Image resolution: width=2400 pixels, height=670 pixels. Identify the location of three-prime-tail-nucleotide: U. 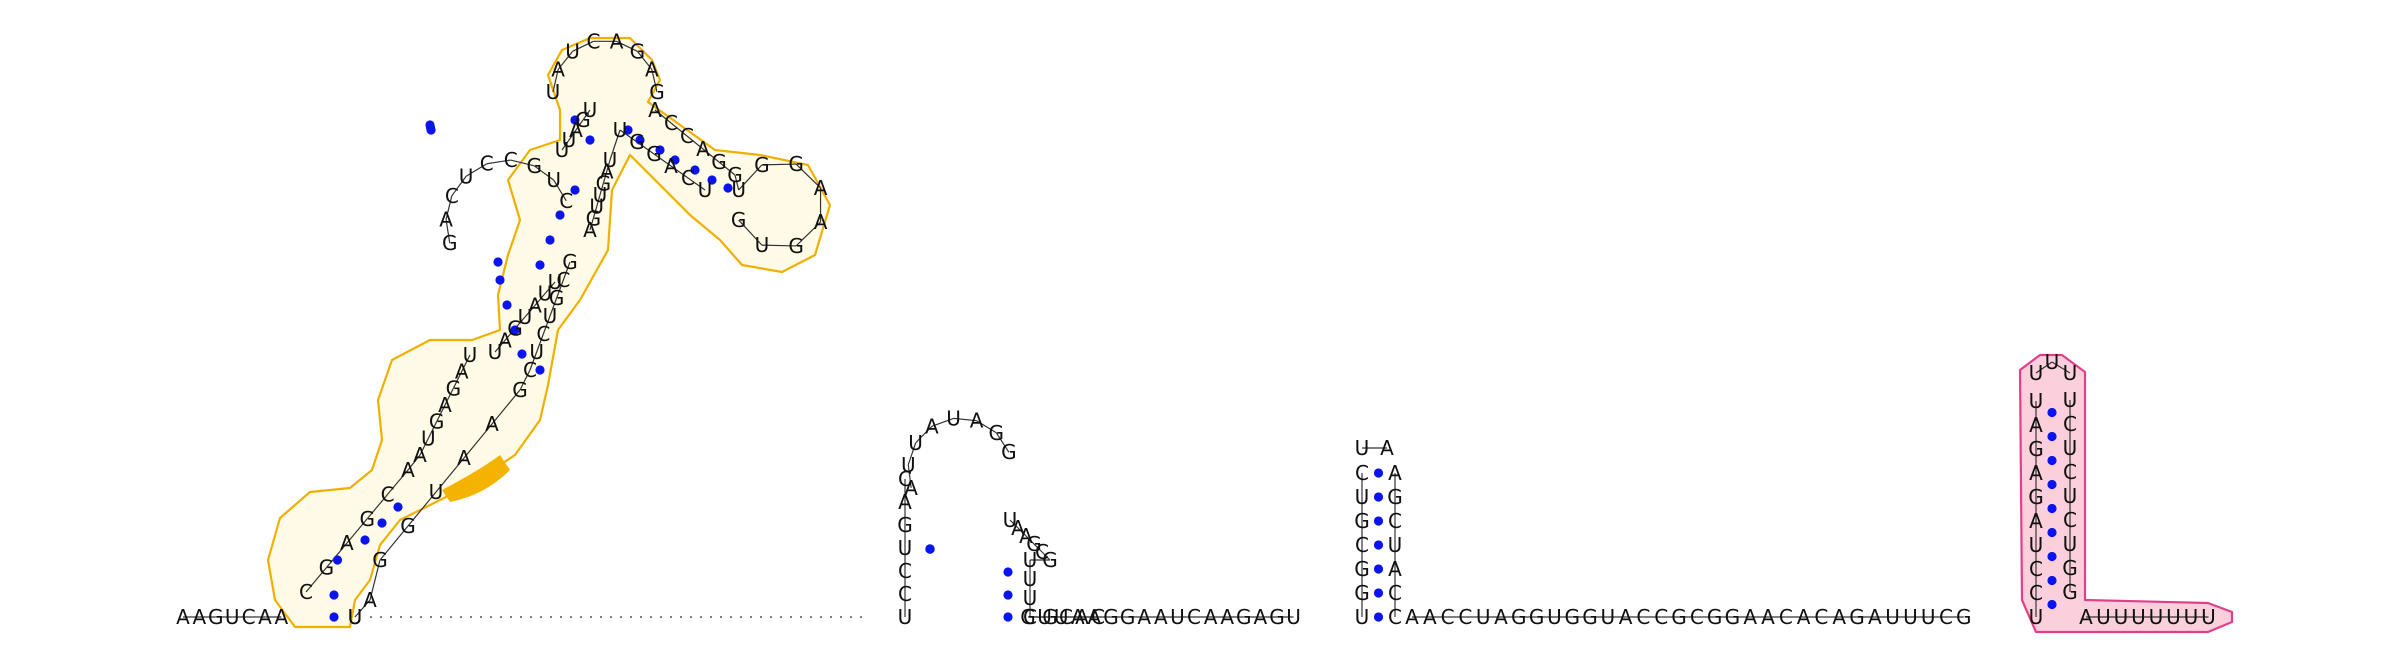
(2156, 617).